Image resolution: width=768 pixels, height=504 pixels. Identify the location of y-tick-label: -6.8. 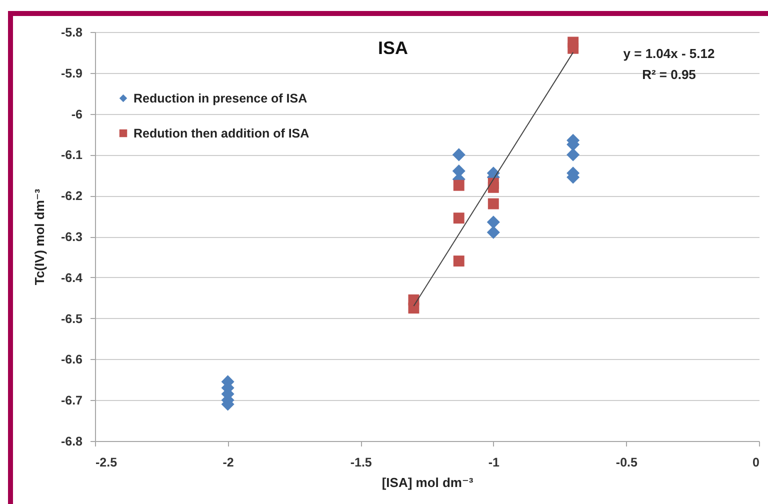
(71, 441).